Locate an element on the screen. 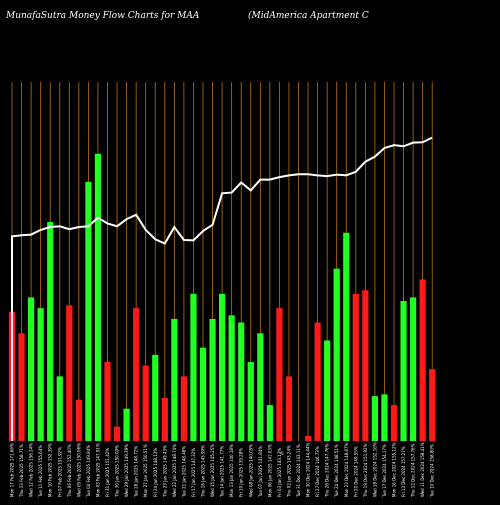  x-tick-label: Thu 19 Dec 2024 151.92% is located at coordinates (365, 470).